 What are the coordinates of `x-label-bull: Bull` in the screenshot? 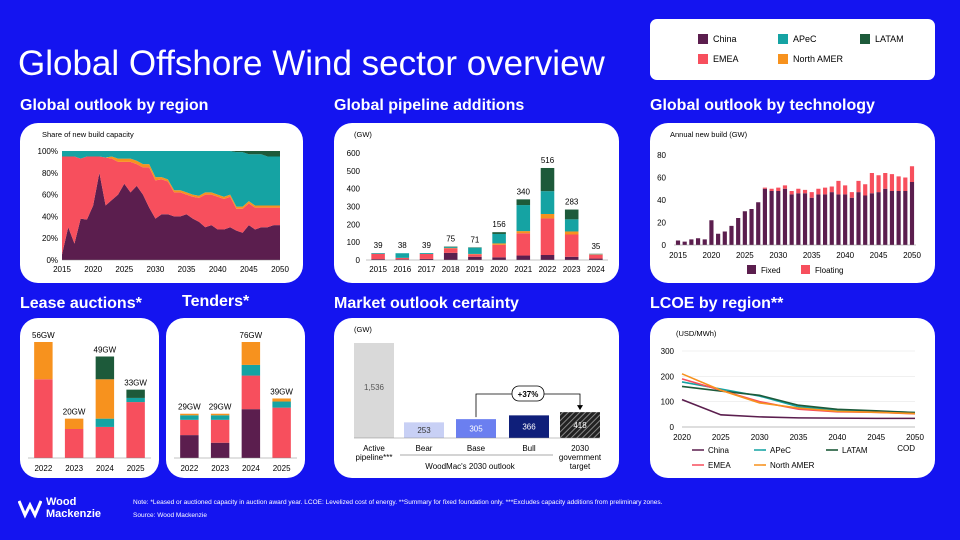 It's located at (529, 448).